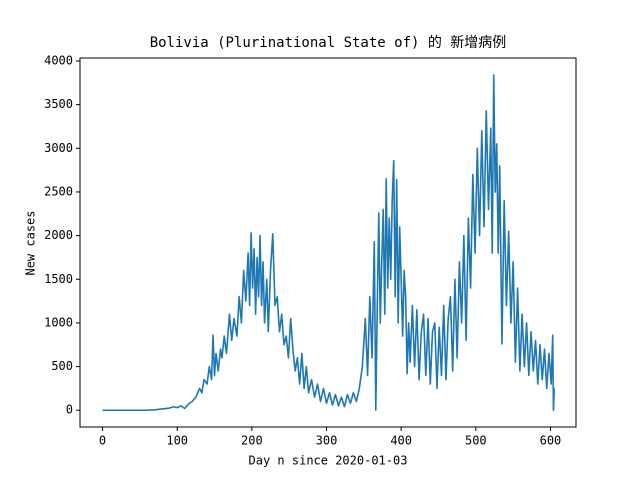  What do you see at coordinates (58, 104) in the screenshot?
I see `y-tick-label: 3500` at bounding box center [58, 104].